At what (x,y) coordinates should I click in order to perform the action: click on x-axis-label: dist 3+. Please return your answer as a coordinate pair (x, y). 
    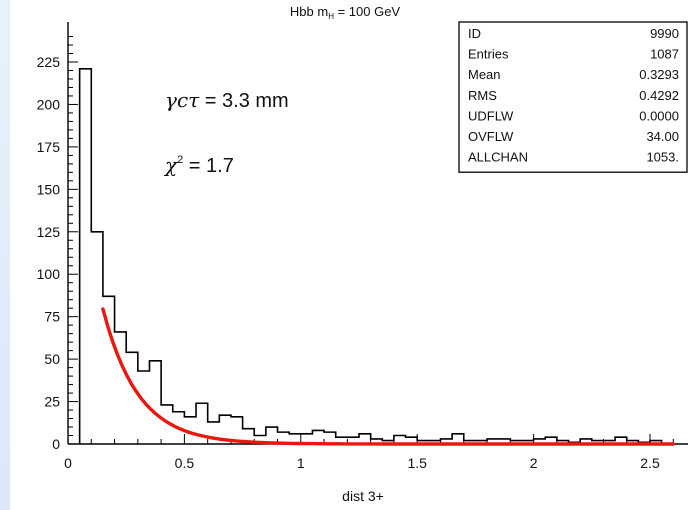
    Looking at the image, I should click on (363, 496).